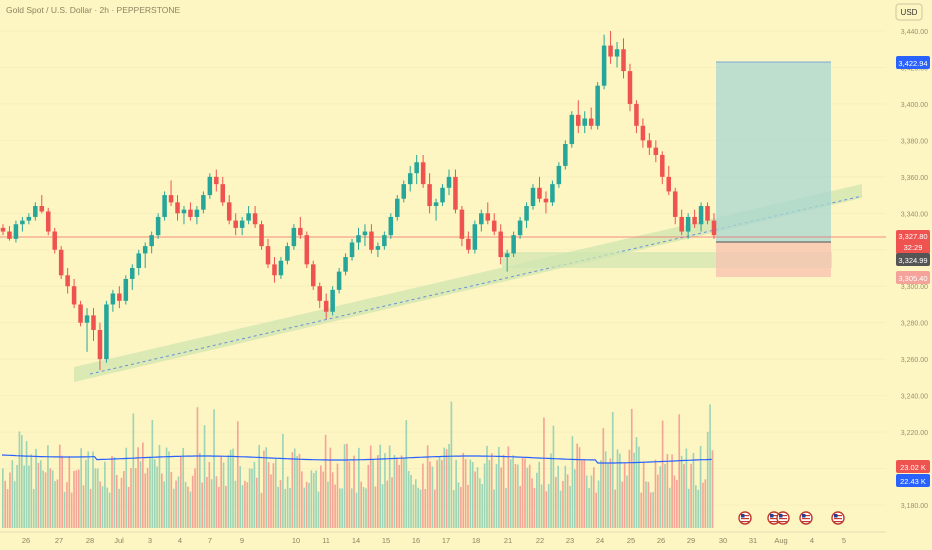  I want to click on time-tick-label: 30, so click(723, 540).